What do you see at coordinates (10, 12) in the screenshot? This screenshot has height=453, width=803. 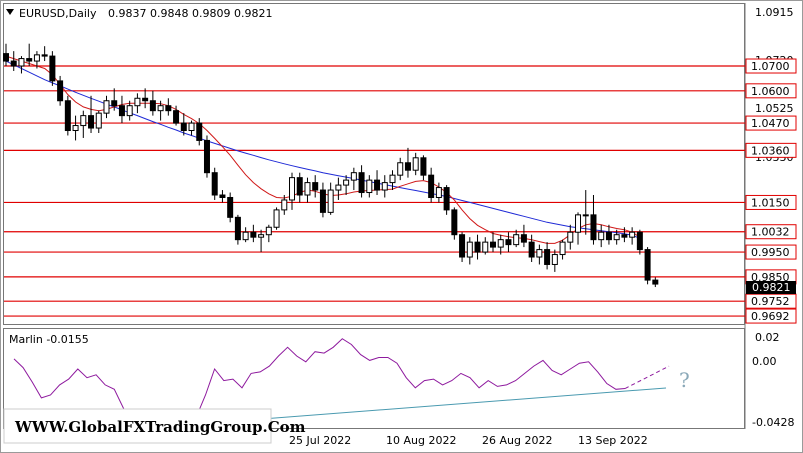 I see `symbol-dropdown-icon` at bounding box center [10, 12].